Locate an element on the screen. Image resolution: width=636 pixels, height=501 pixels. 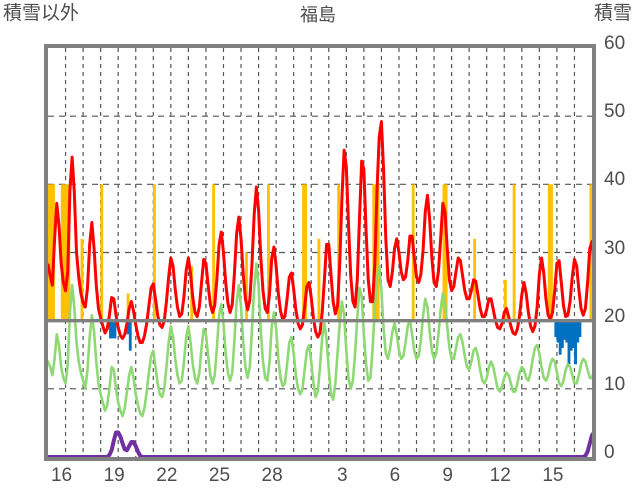
x-axis-tick: 28 is located at coordinates (272, 475).